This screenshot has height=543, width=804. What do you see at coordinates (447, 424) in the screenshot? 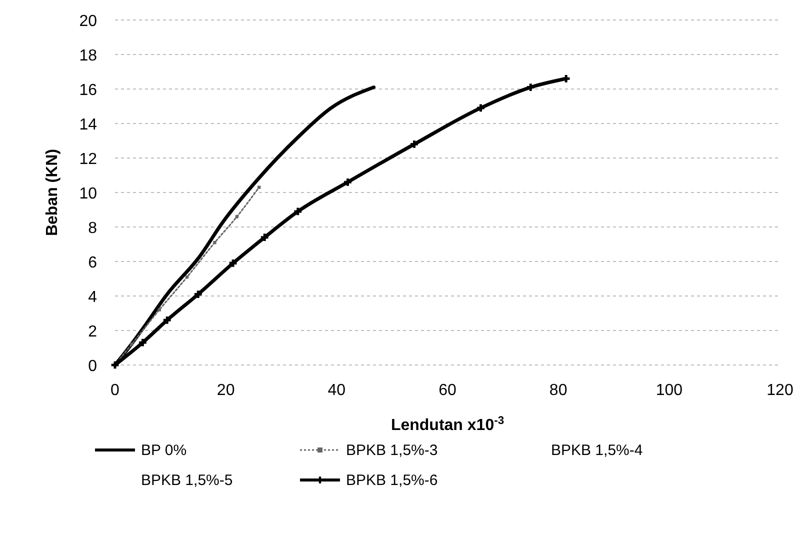
I see `x-axis-title: Lendutan x10$^{-3}$` at bounding box center [447, 424].